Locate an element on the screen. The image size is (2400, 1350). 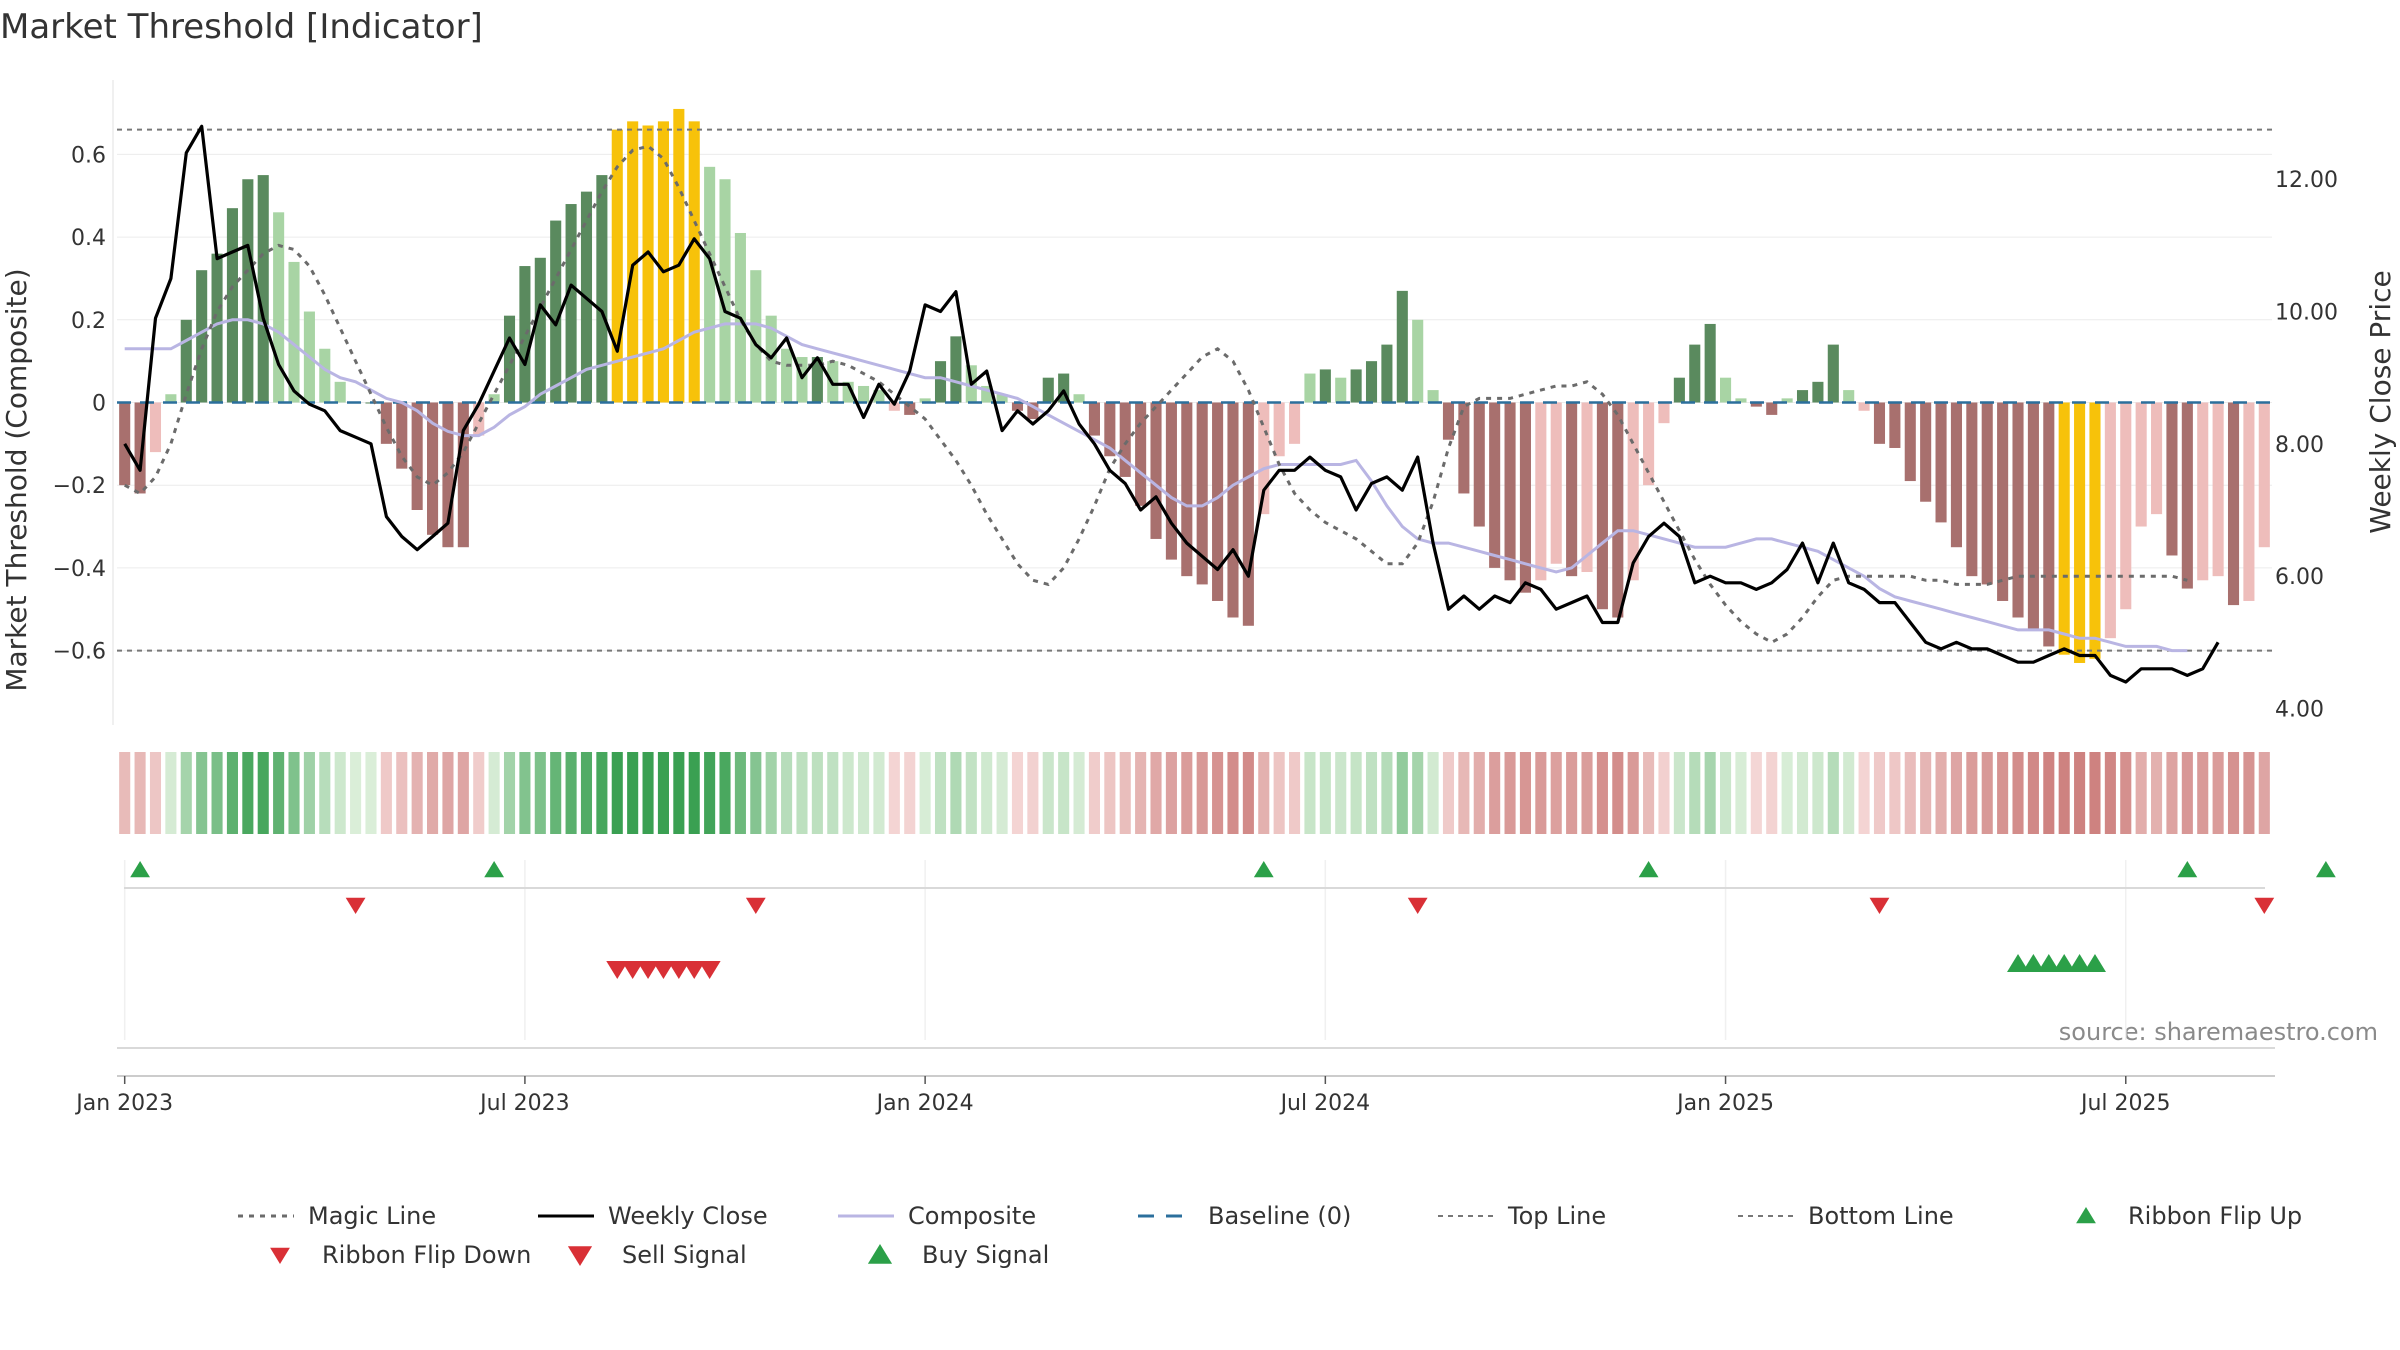
chart-title: Market Threshold [Indicator] is located at coordinates (241, 27).